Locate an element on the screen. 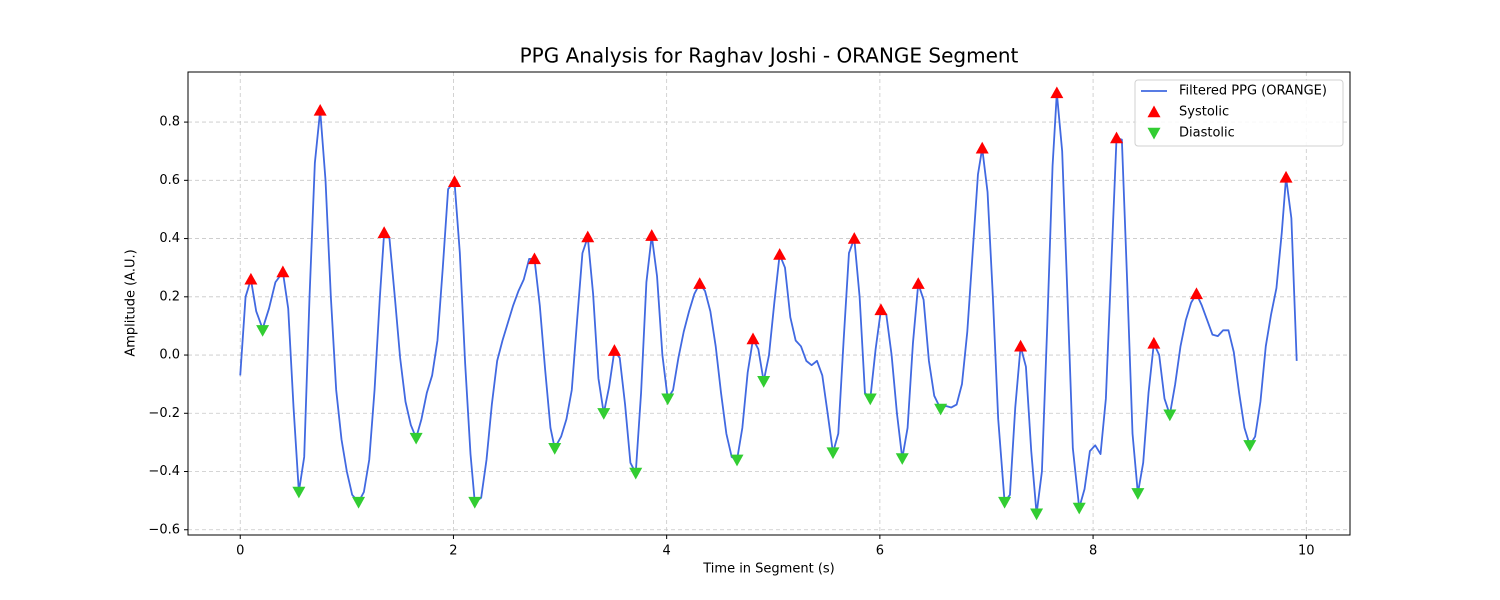 The height and width of the screenshot is (600, 1500). x-axis-label: Time in Segment (s) is located at coordinates (768, 569).